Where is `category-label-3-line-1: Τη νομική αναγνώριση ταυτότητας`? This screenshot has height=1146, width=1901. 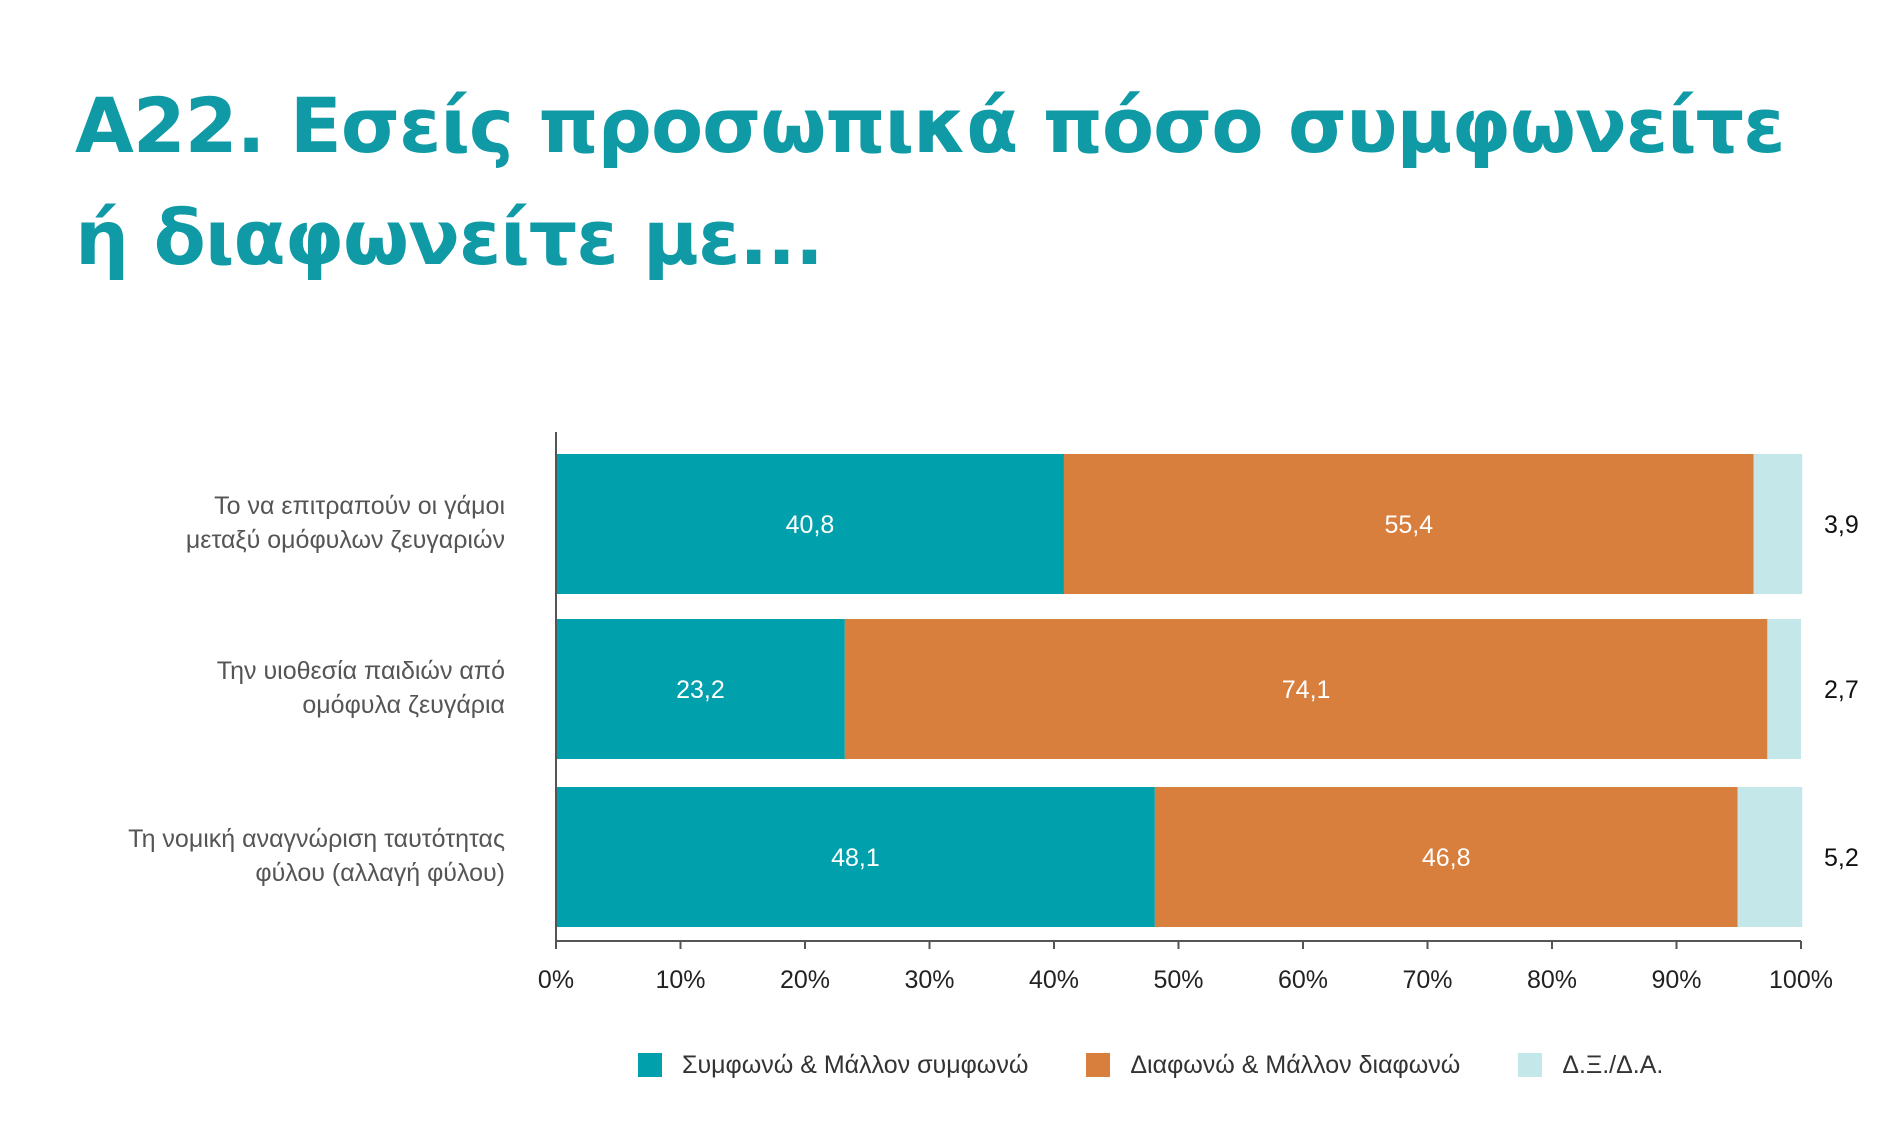 category-label-3-line-1: Τη νομική αναγνώριση ταυτότητας is located at coordinates (316, 839).